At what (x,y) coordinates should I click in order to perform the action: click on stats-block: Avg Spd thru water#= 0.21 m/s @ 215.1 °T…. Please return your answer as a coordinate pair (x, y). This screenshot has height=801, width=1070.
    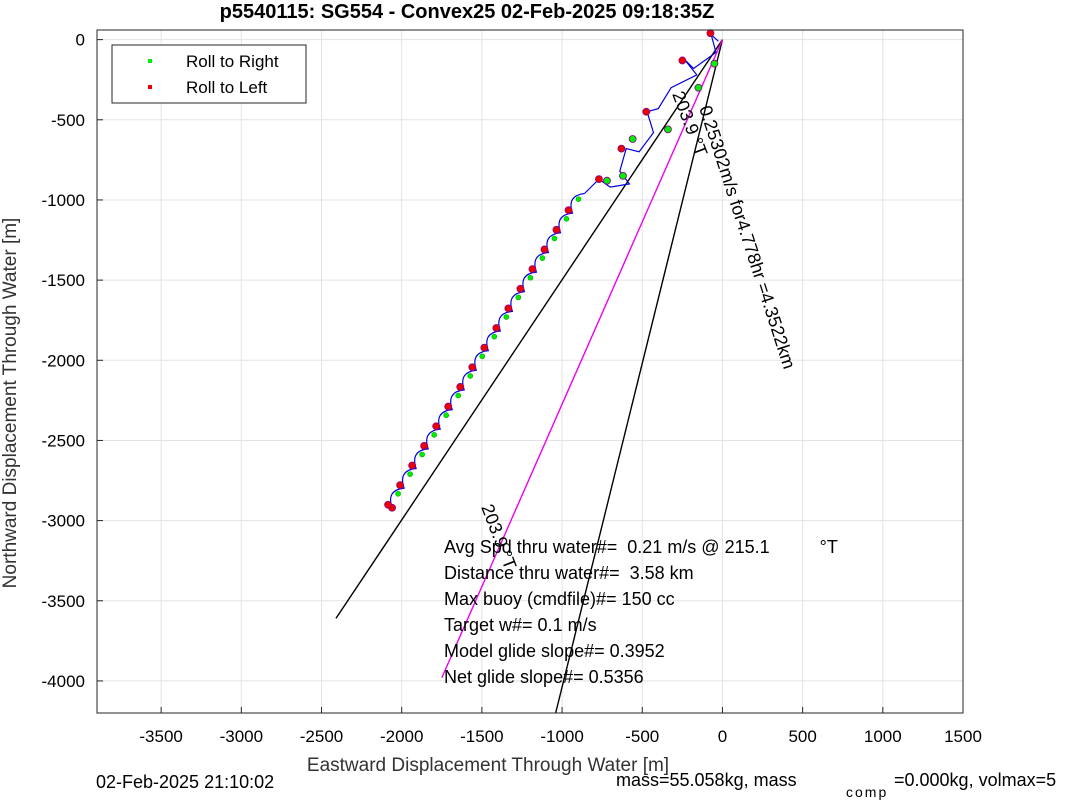
    Looking at the image, I should click on (641, 612).